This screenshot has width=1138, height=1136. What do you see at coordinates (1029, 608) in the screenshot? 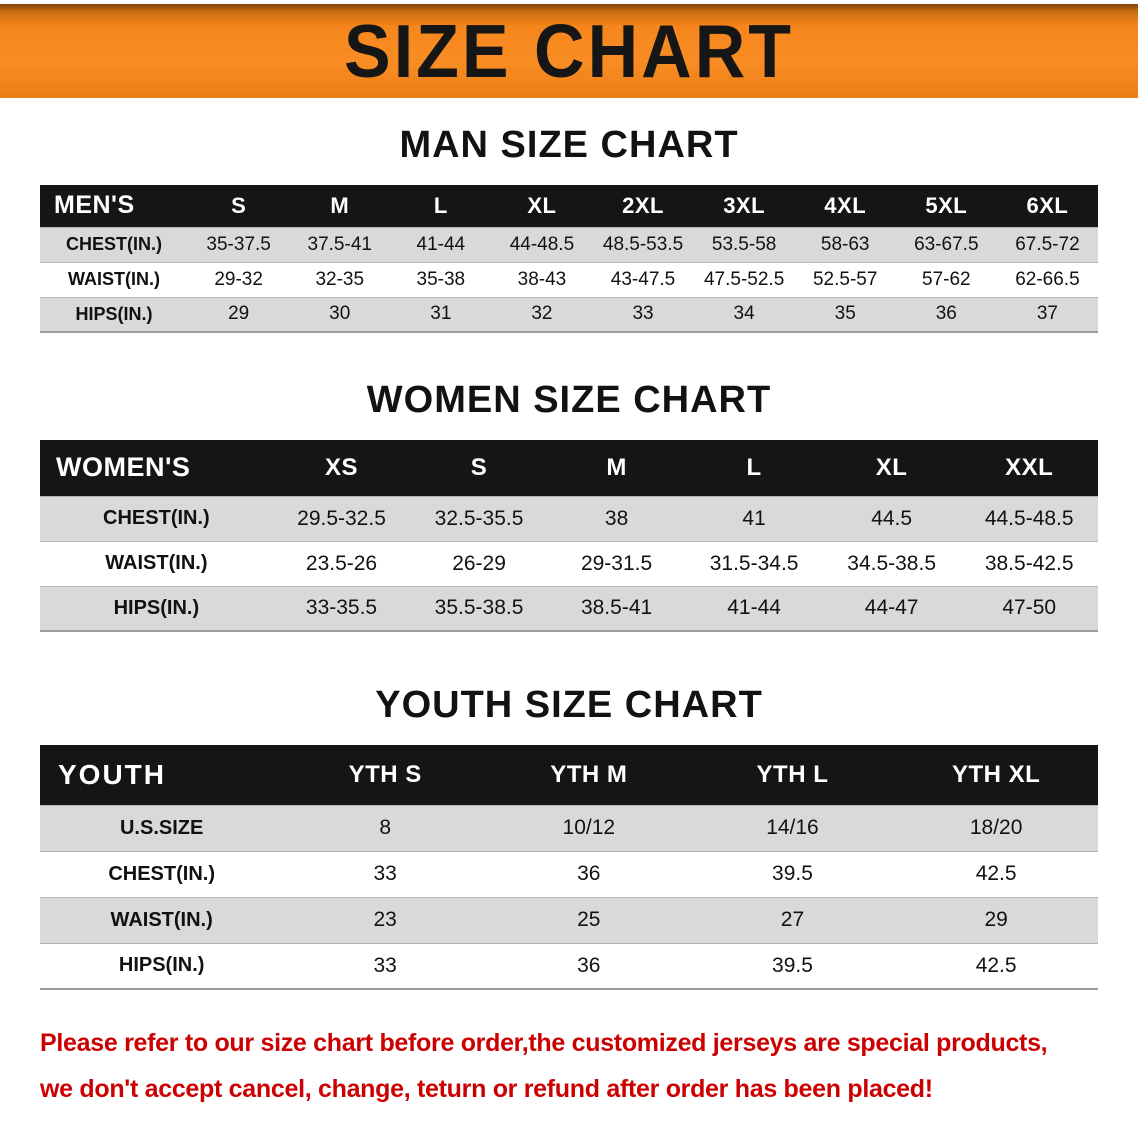
I see `size-value: 47-50` at bounding box center [1029, 608].